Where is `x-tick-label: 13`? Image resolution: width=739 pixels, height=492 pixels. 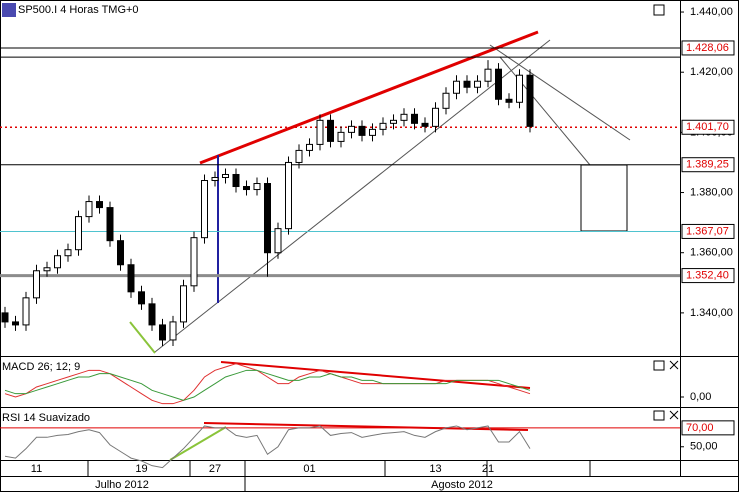 x-tick-label: 13 is located at coordinates (435, 469).